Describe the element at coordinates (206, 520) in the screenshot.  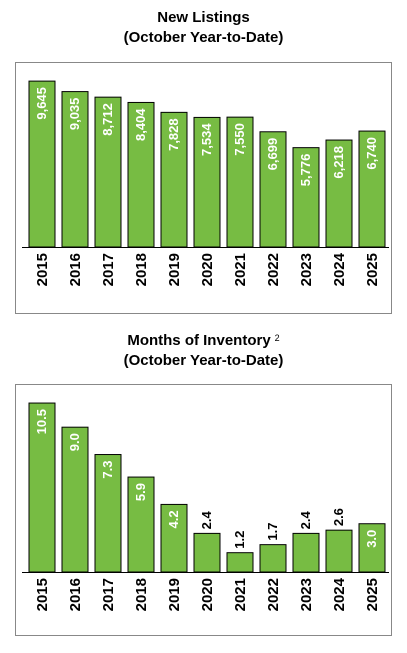
I see `chart-2-value-label-2020: 2.4` at that location.